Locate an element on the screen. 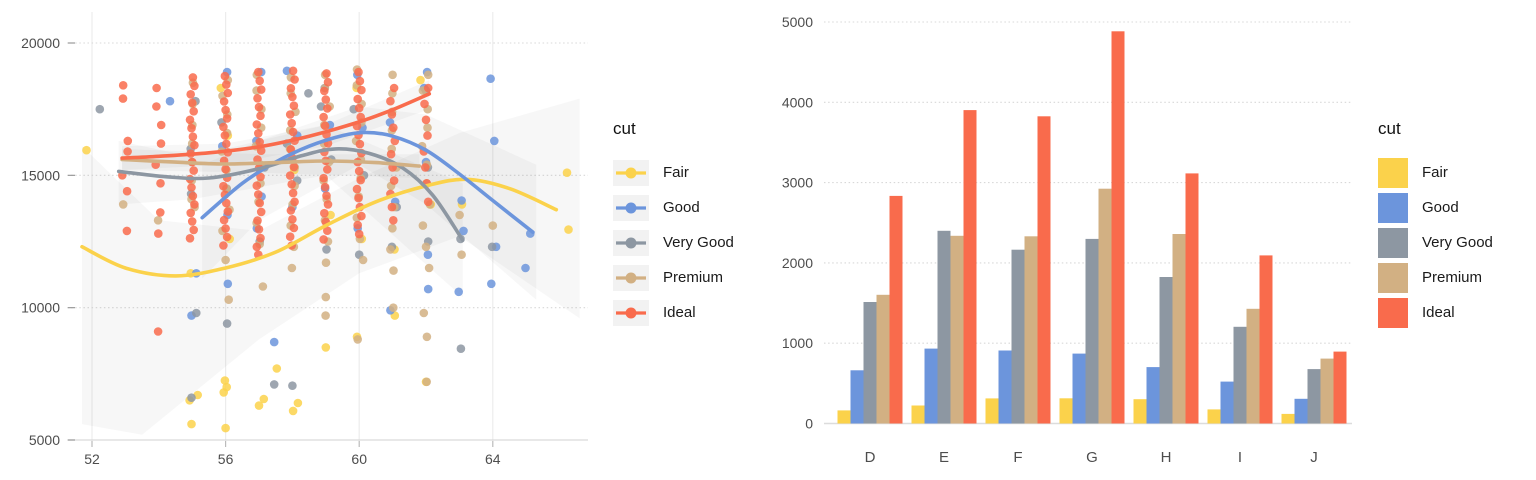 Image resolution: width=1536 pixels, height=480 pixels. scatter-legend-items: Fair Good Very Good Premium Ideal is located at coordinates (673, 242).